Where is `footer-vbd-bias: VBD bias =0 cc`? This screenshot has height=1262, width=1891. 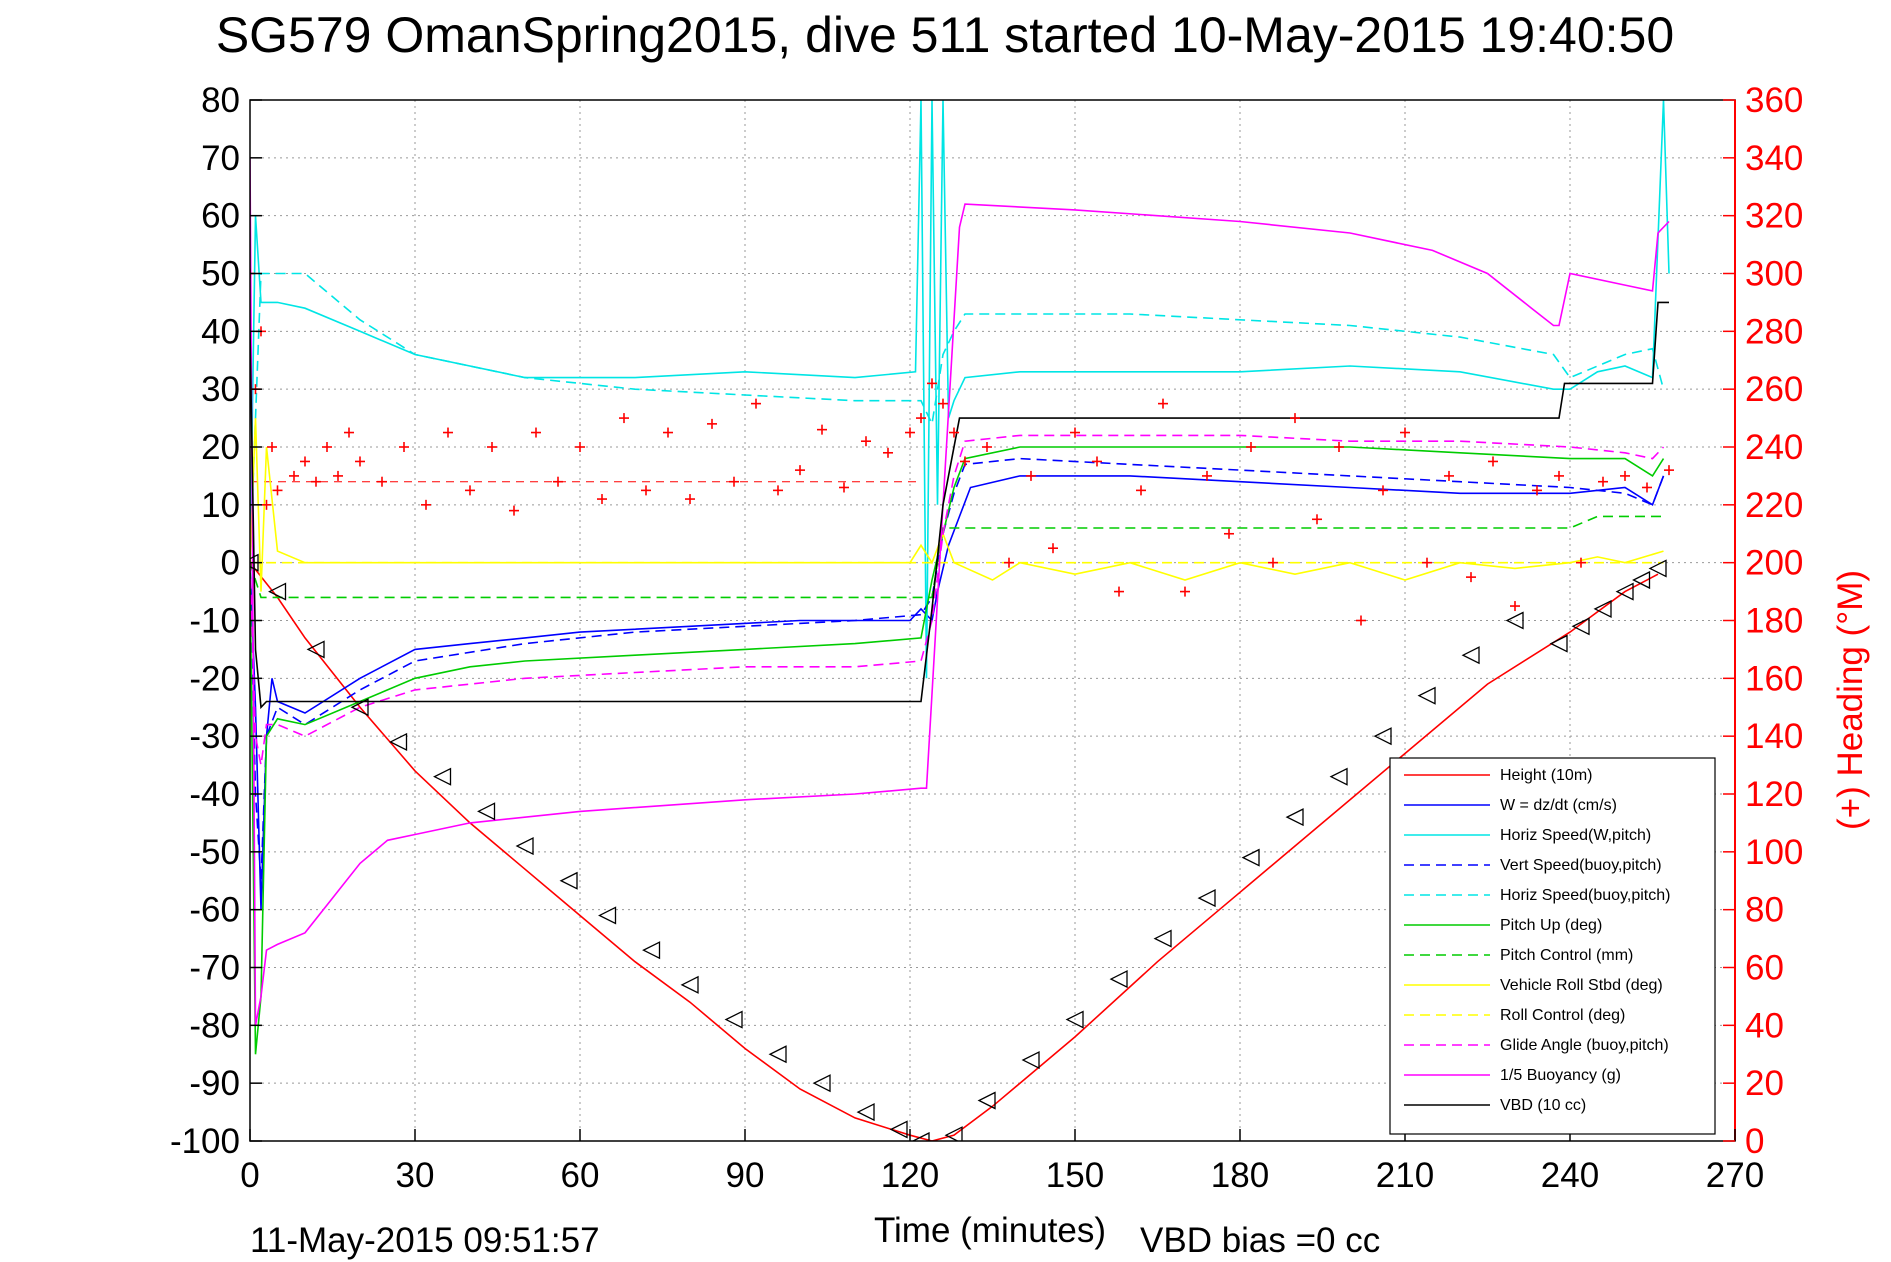 footer-vbd-bias: VBD bias =0 cc is located at coordinates (1260, 1240).